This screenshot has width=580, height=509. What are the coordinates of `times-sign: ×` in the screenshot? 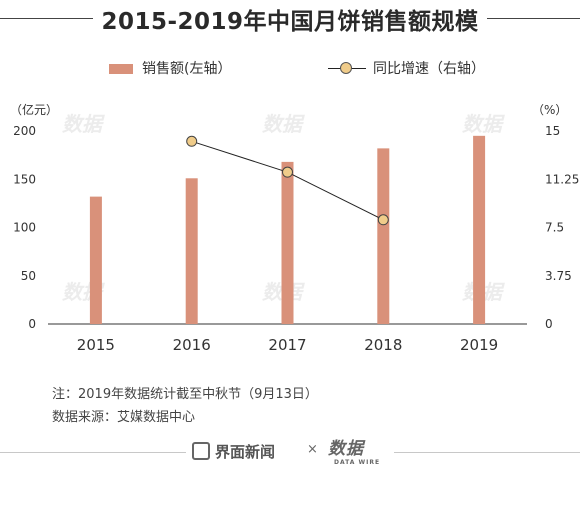 It's located at (312, 449).